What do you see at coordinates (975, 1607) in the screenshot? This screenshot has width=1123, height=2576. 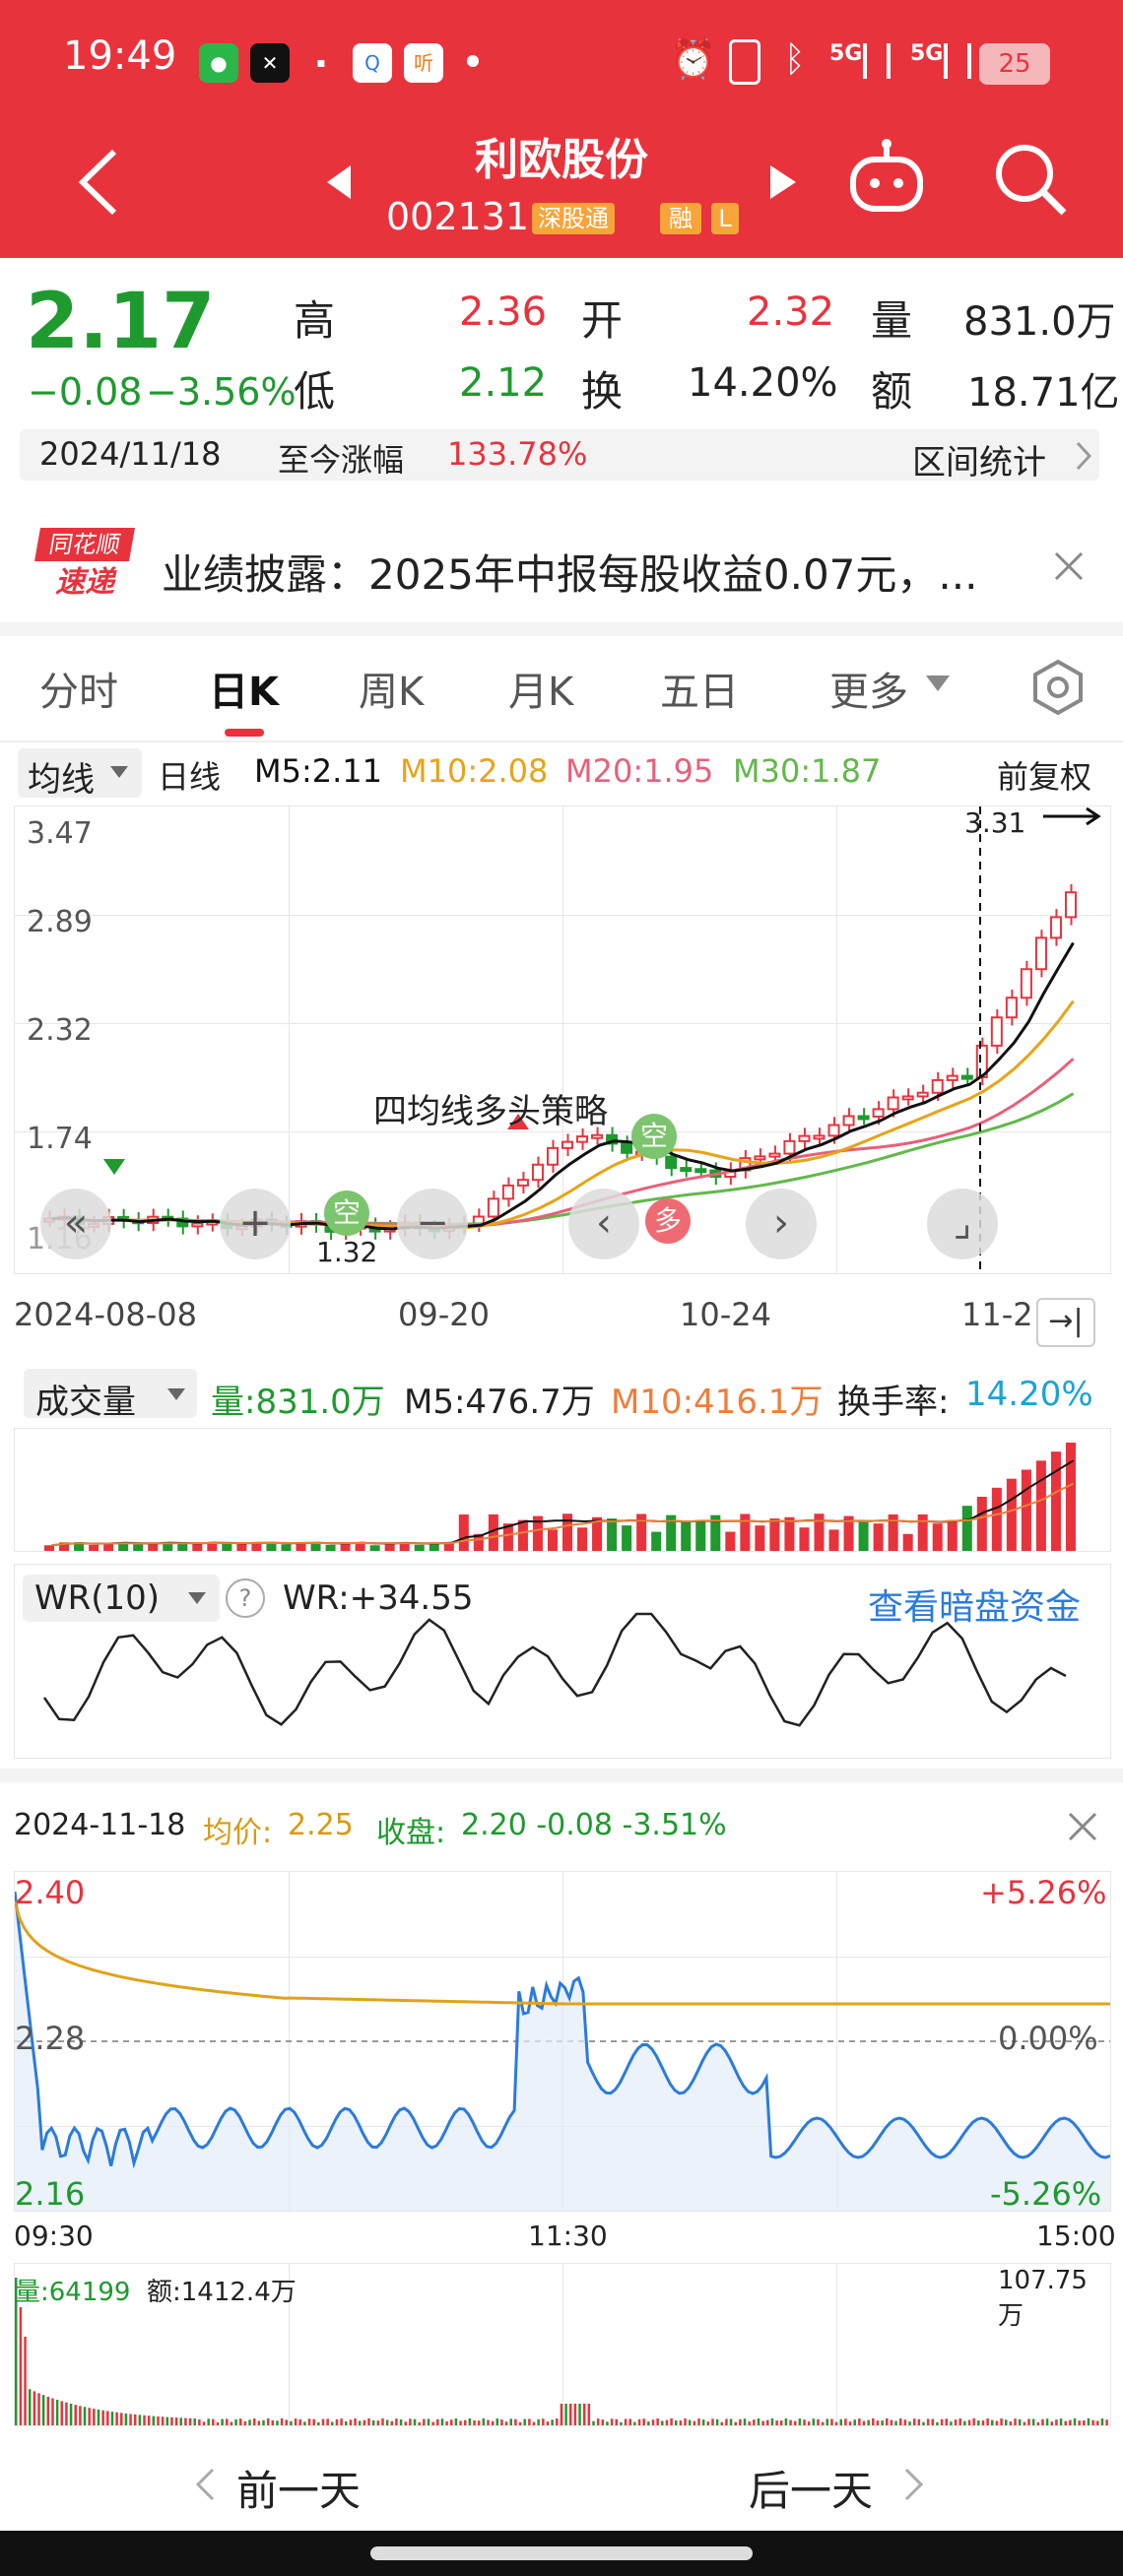 I see `dark-pool-link: 查看暗盘资金` at bounding box center [975, 1607].